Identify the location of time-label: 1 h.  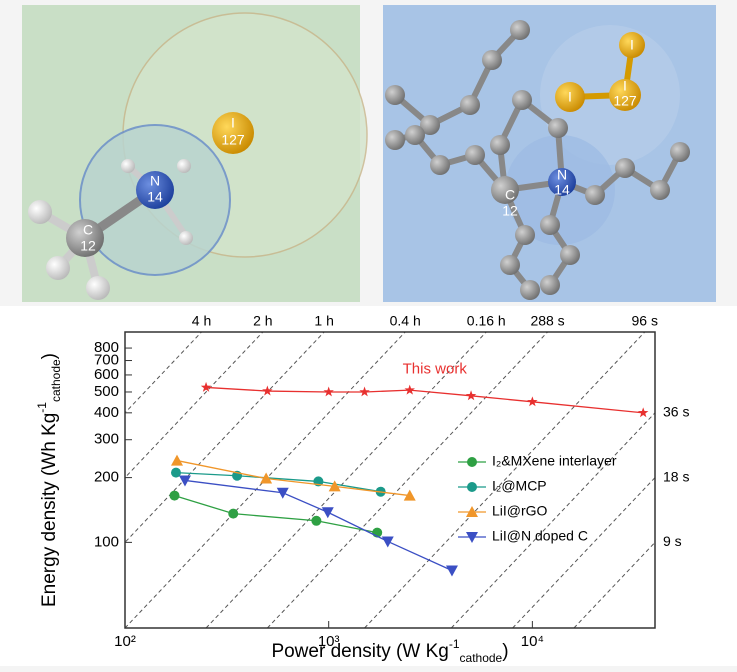
(323, 321).